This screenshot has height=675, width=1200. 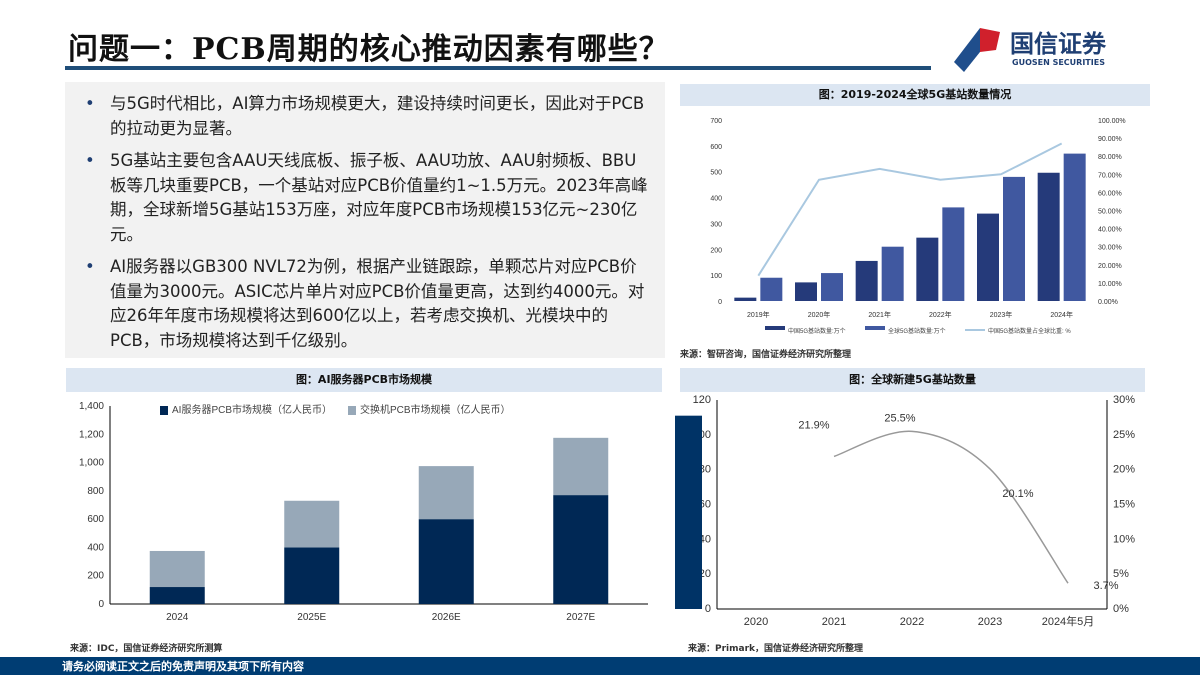 I want to click on y-tick-label: 1,400, so click(x=91, y=406).